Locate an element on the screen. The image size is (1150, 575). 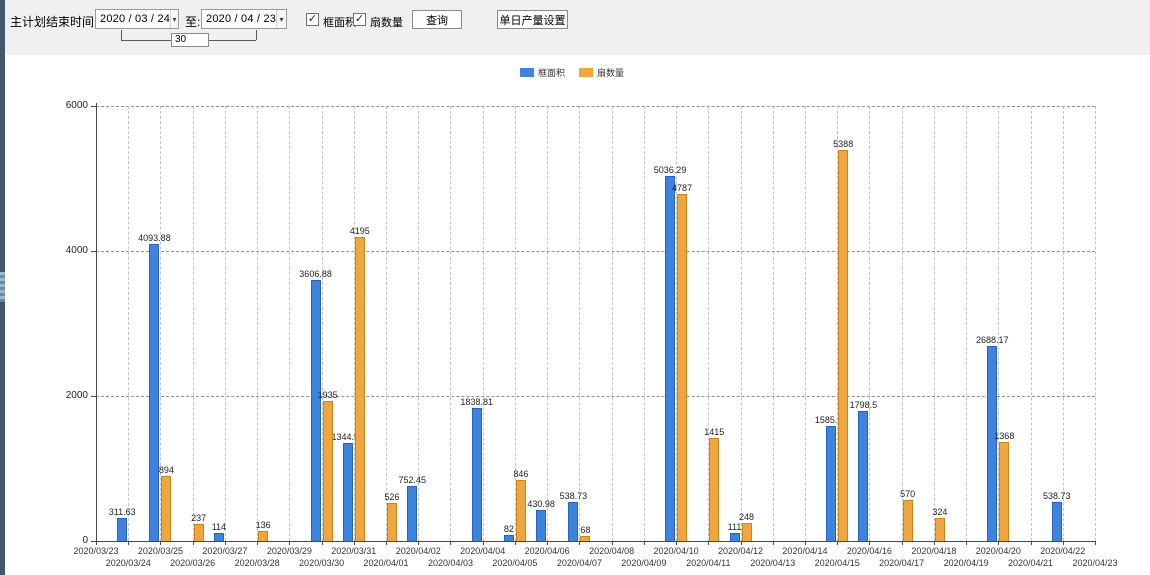
date-from-picker: 2020 / 03 / 24 ▾ is located at coordinates (137, 19).